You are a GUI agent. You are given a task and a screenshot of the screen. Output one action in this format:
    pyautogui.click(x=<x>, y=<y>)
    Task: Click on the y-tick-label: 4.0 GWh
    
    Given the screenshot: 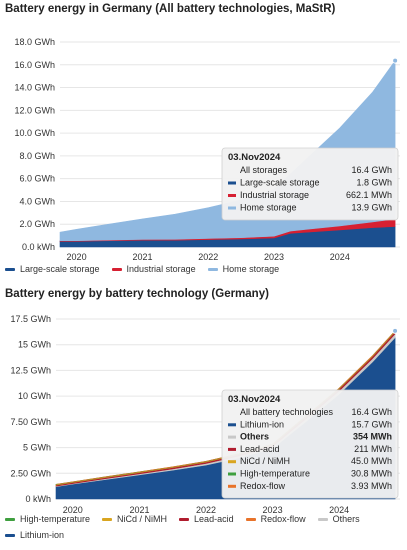 What is the action you would take?
    pyautogui.click(x=37, y=201)
    